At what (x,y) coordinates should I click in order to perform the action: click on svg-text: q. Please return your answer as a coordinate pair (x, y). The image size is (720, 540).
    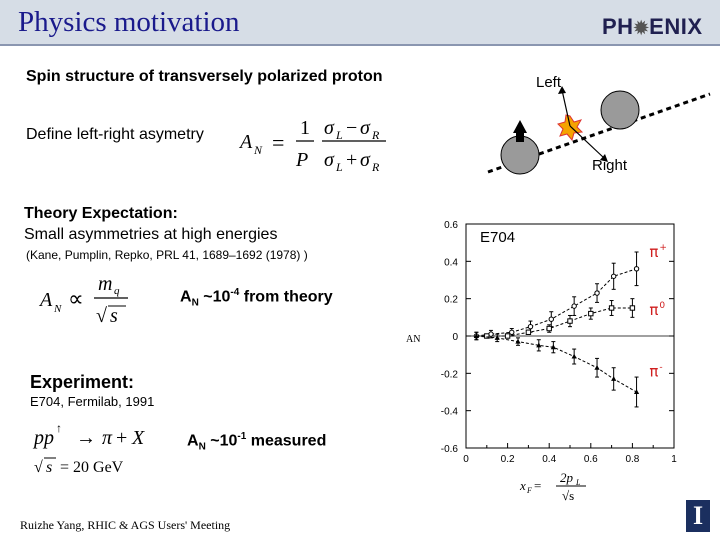
    Looking at the image, I should click on (117, 291).